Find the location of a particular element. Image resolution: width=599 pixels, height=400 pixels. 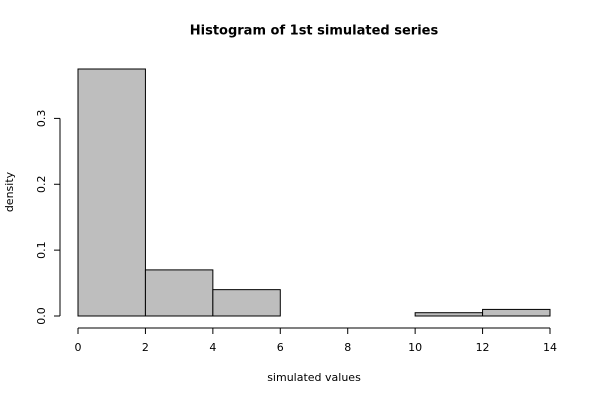

x-axis-label: simulated values is located at coordinates (314, 377).